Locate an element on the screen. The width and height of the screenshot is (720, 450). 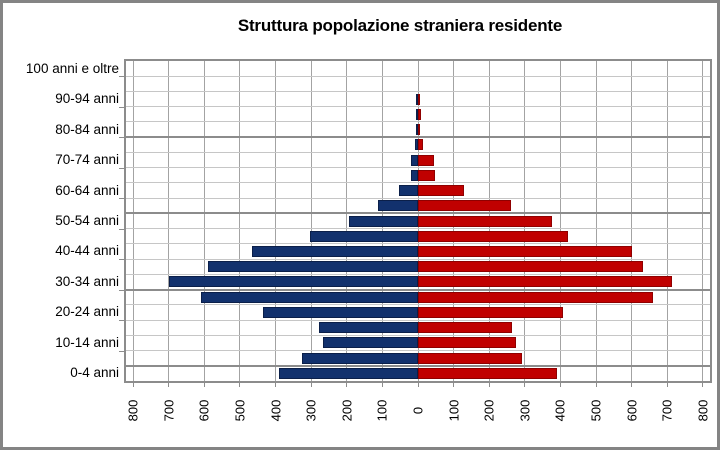
age-label: 20-24 anni is located at coordinates (87, 312).